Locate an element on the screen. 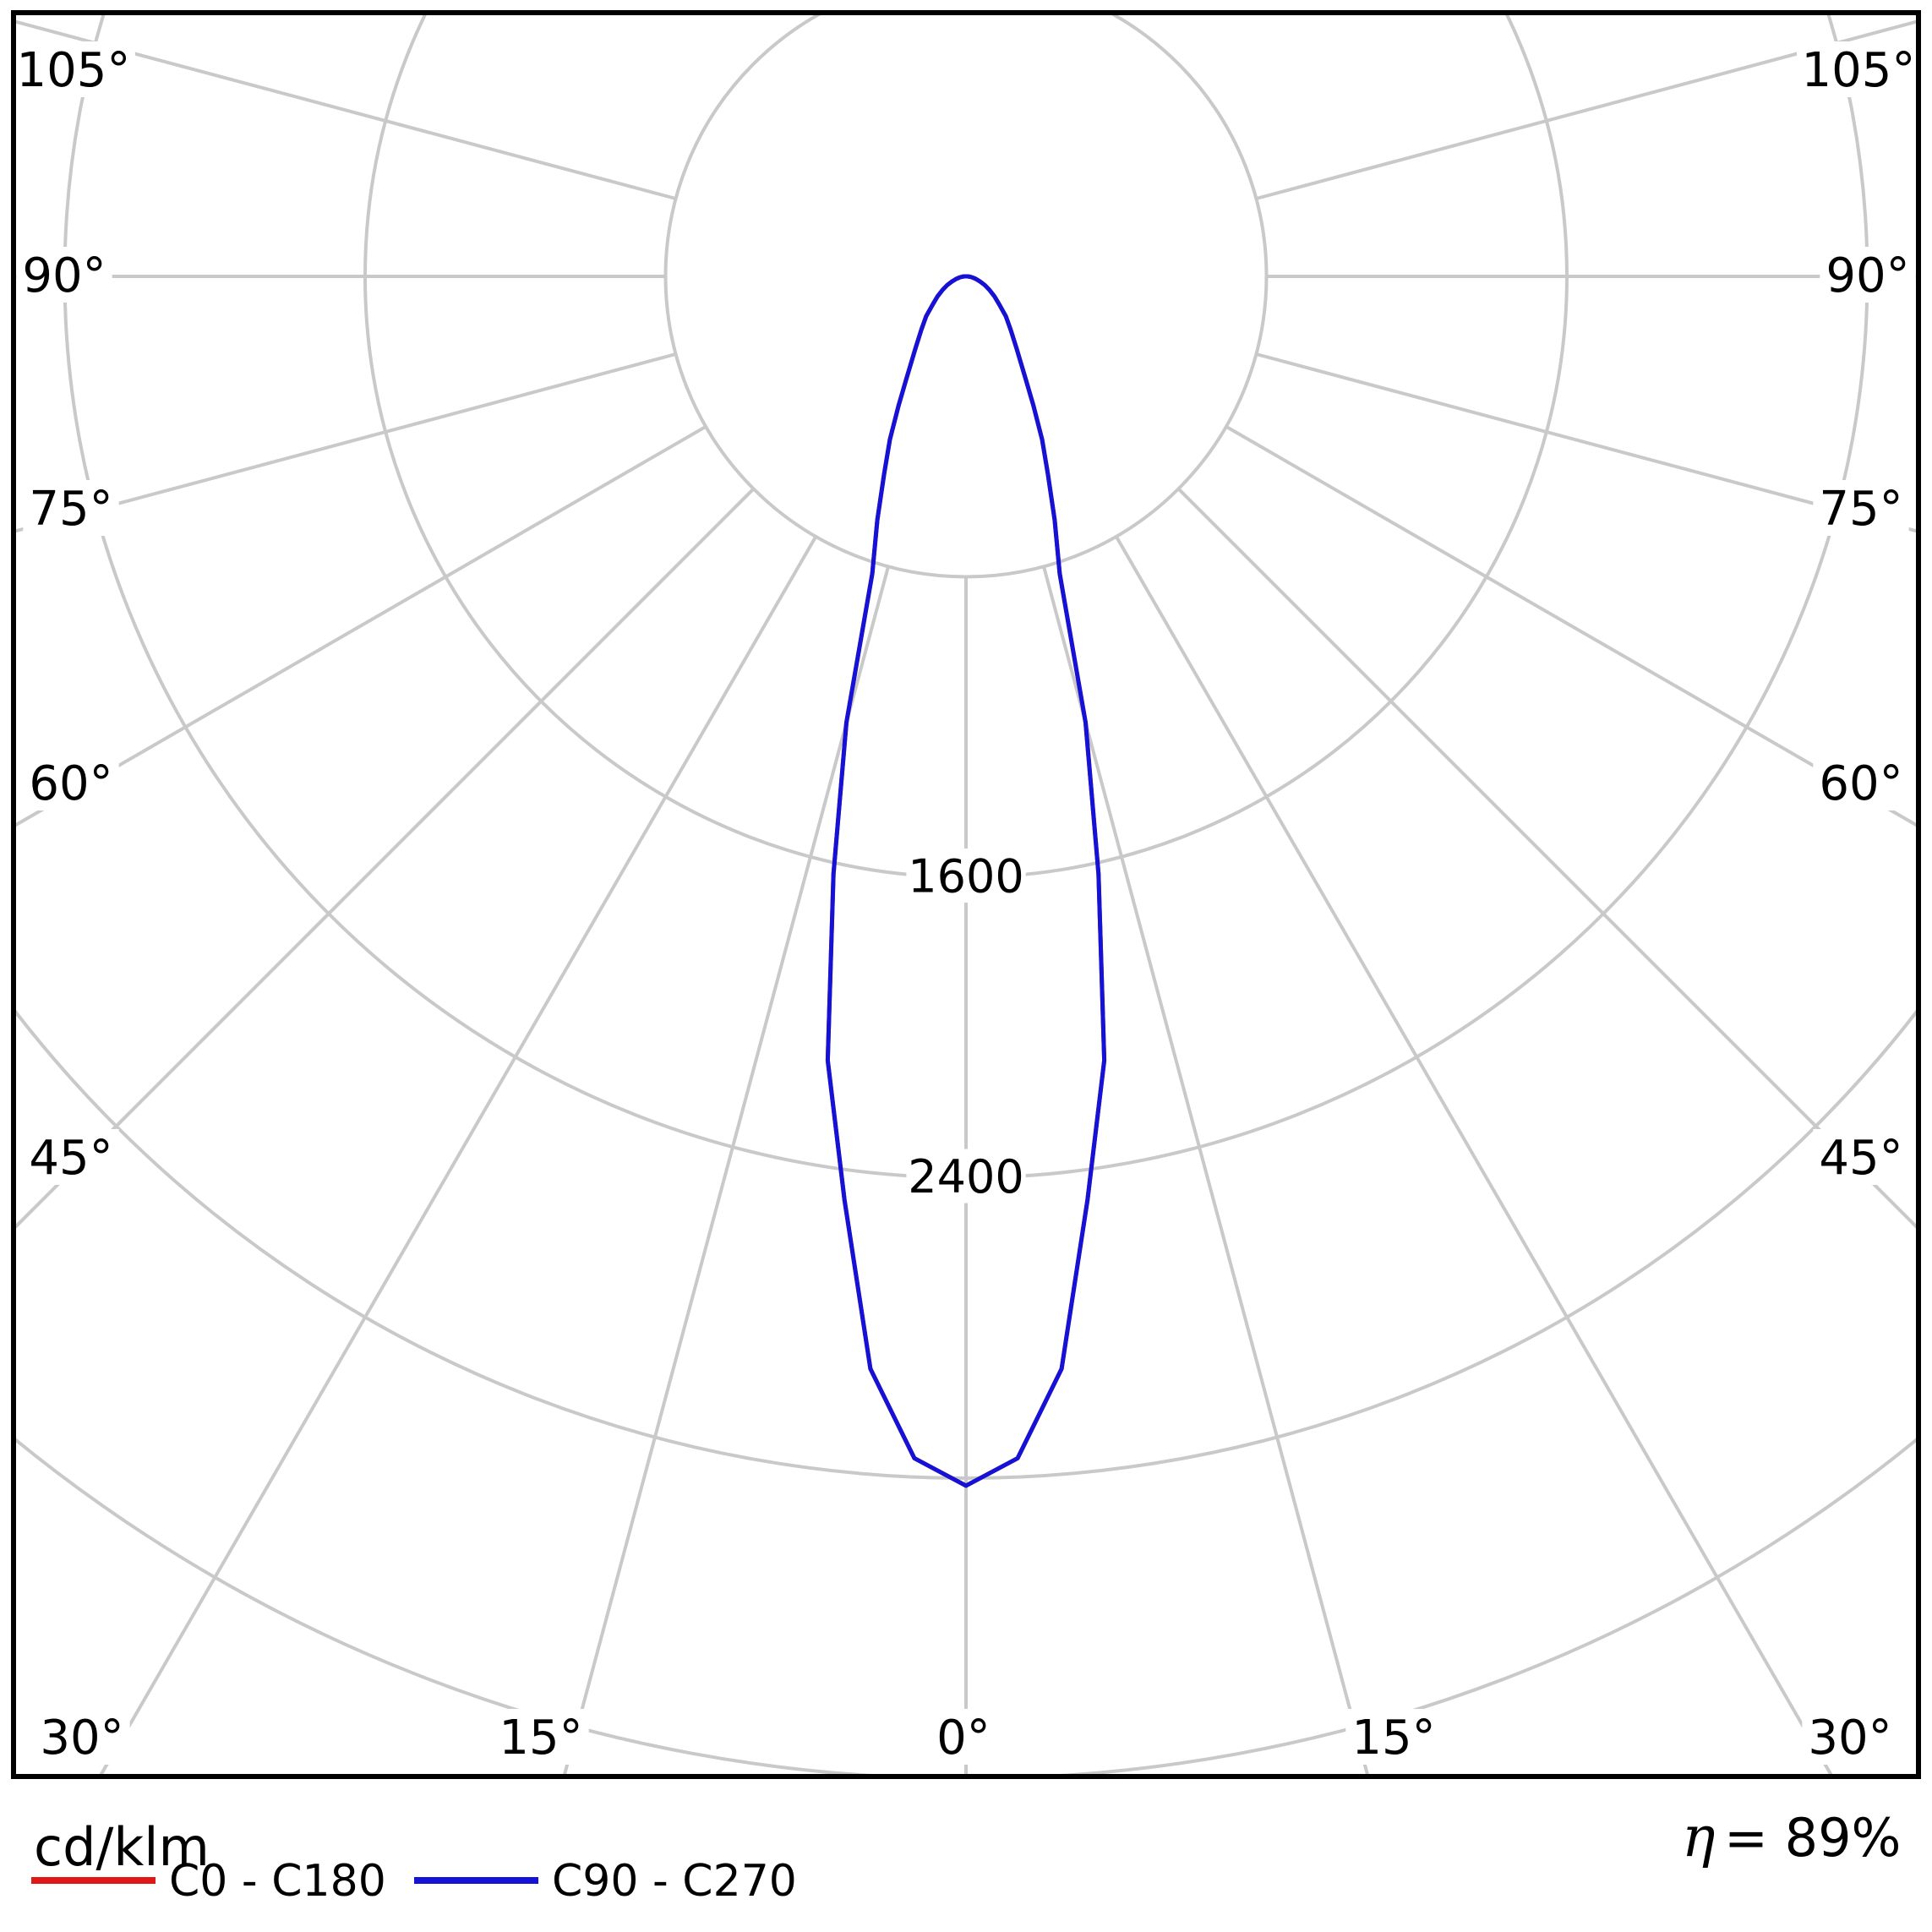 The height and width of the screenshot is (1932, 1932). angle-label-left-90°-bg is located at coordinates (64, 275).